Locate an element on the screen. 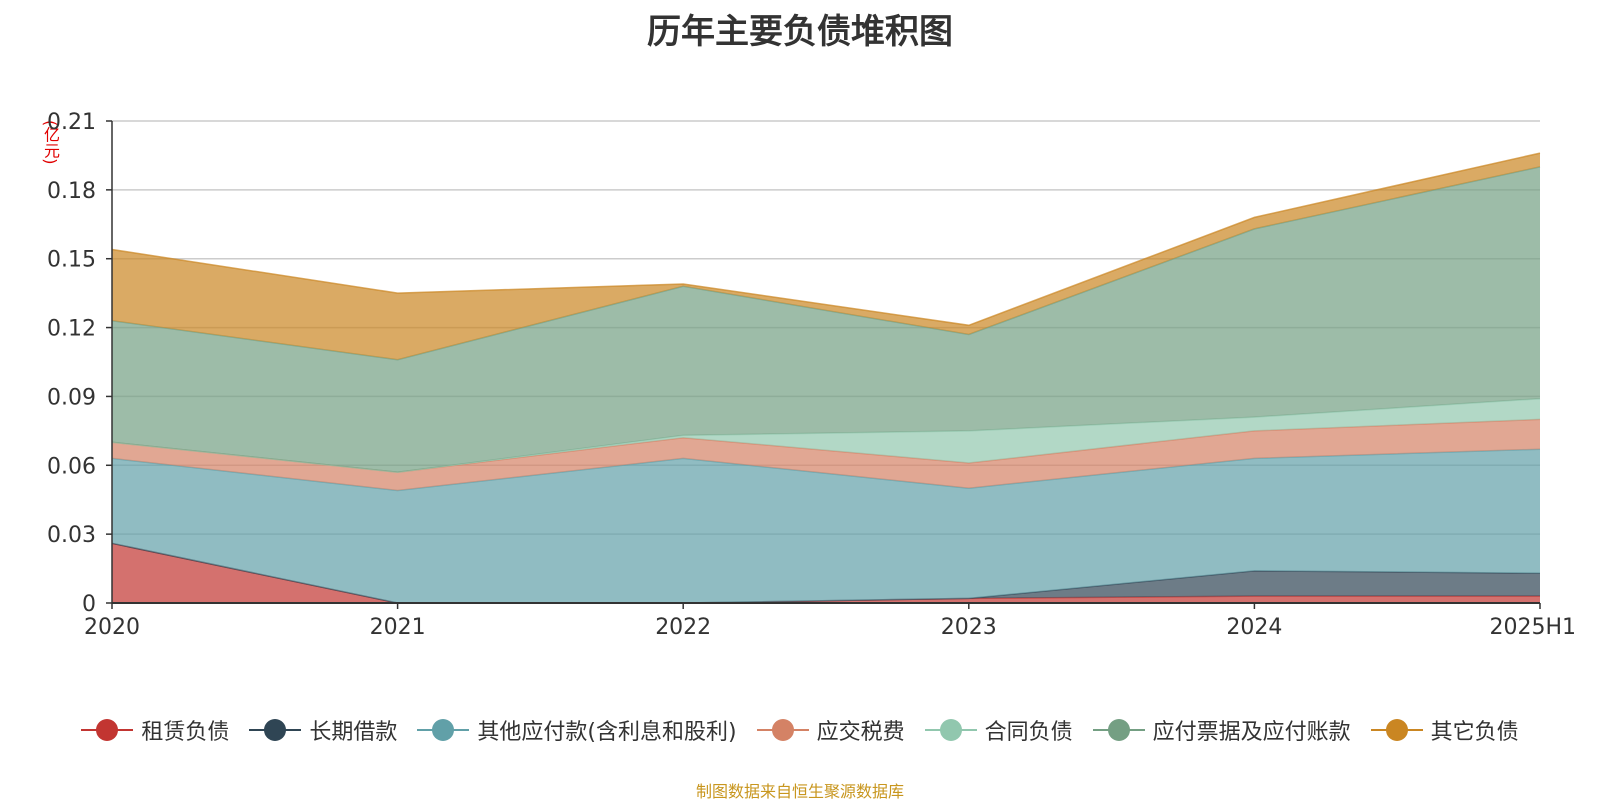 Image resolution: width=1600 pixels, height=802 pixels. legend-label: 其它负债 is located at coordinates (1474, 732).